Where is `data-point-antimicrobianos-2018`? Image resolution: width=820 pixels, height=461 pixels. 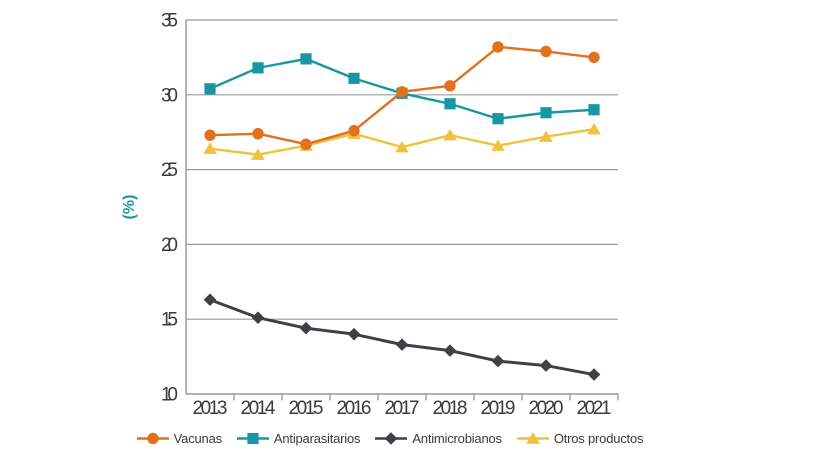
data-point-antimicrobianos-2018 is located at coordinates (450, 350).